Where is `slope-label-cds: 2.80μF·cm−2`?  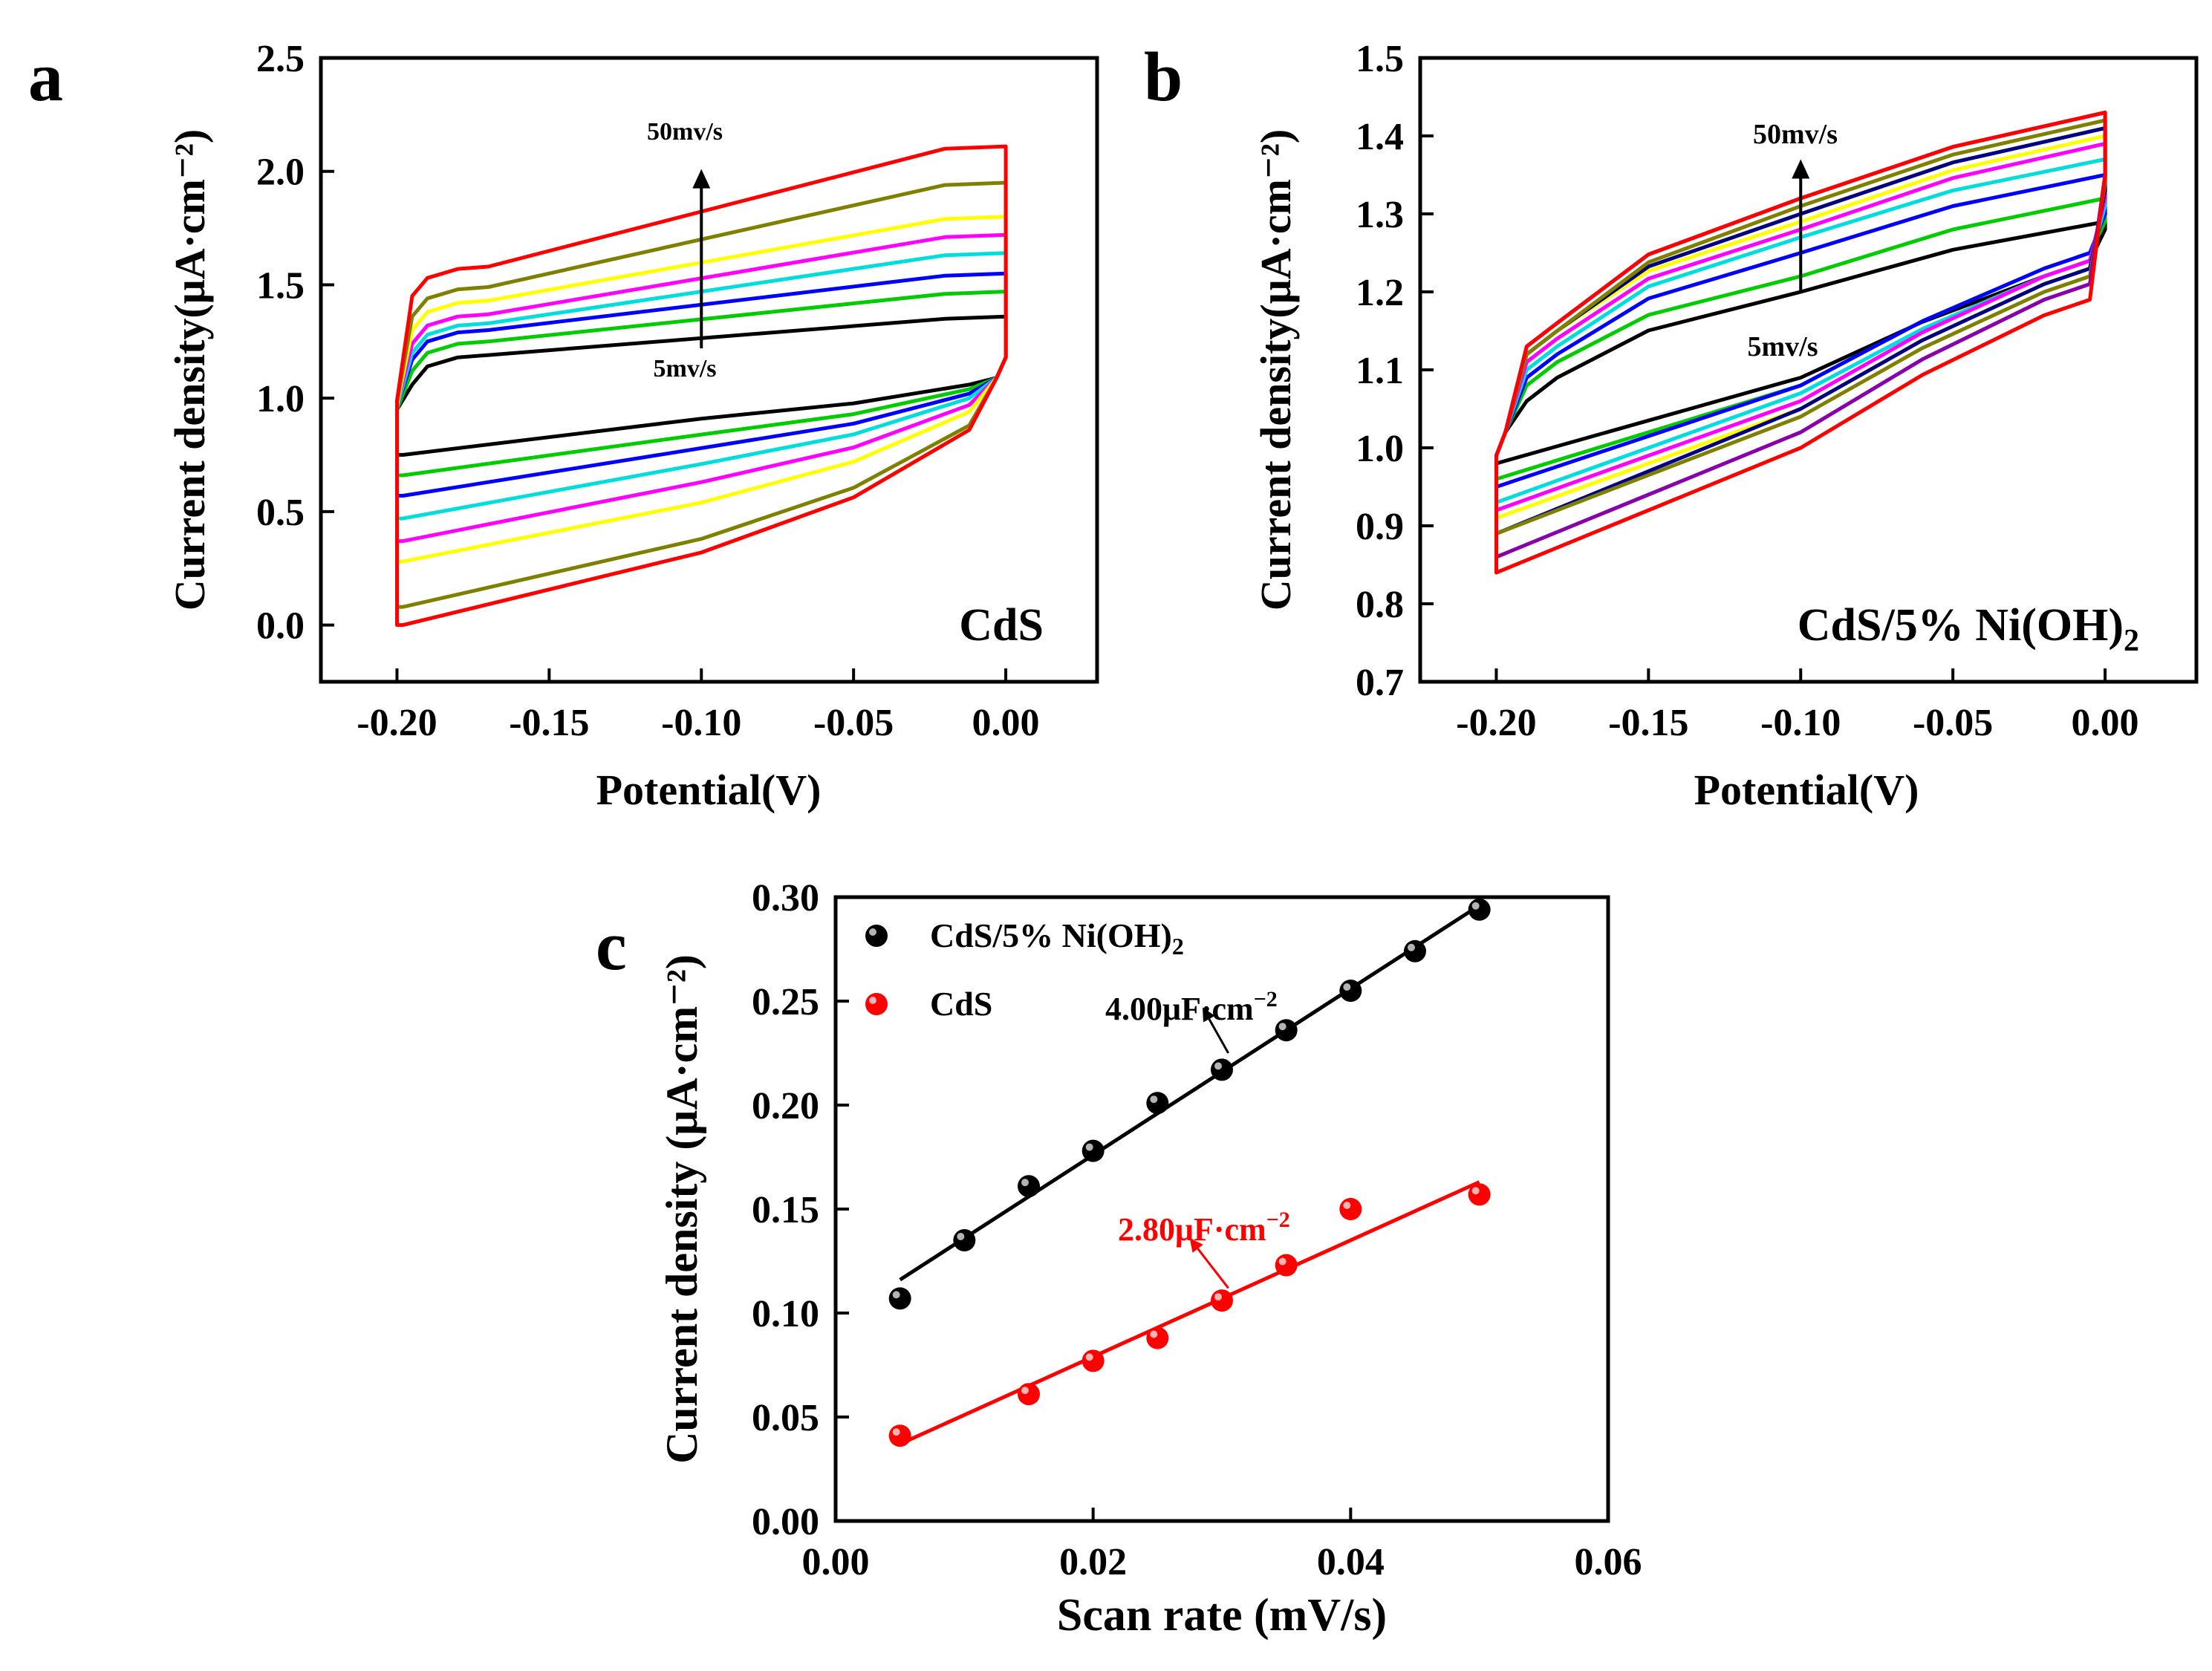
slope-label-cds: 2.80μF·cm−2 is located at coordinates (1204, 1228).